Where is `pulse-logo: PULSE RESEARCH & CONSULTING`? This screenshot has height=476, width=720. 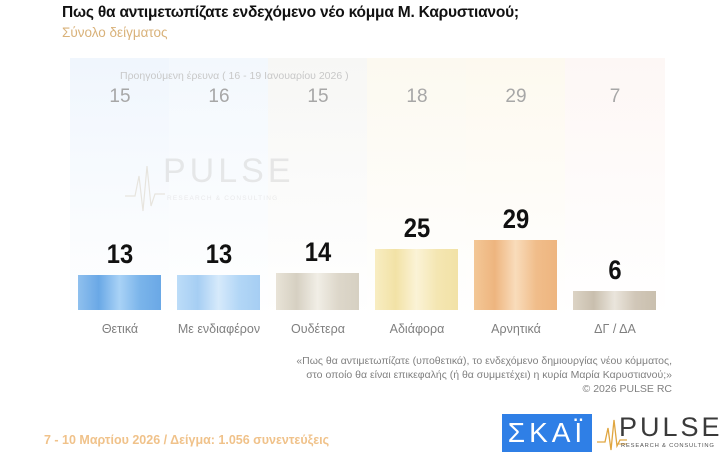 pulse-logo: PULSE RESEARCH & CONSULTING is located at coordinates (658, 433).